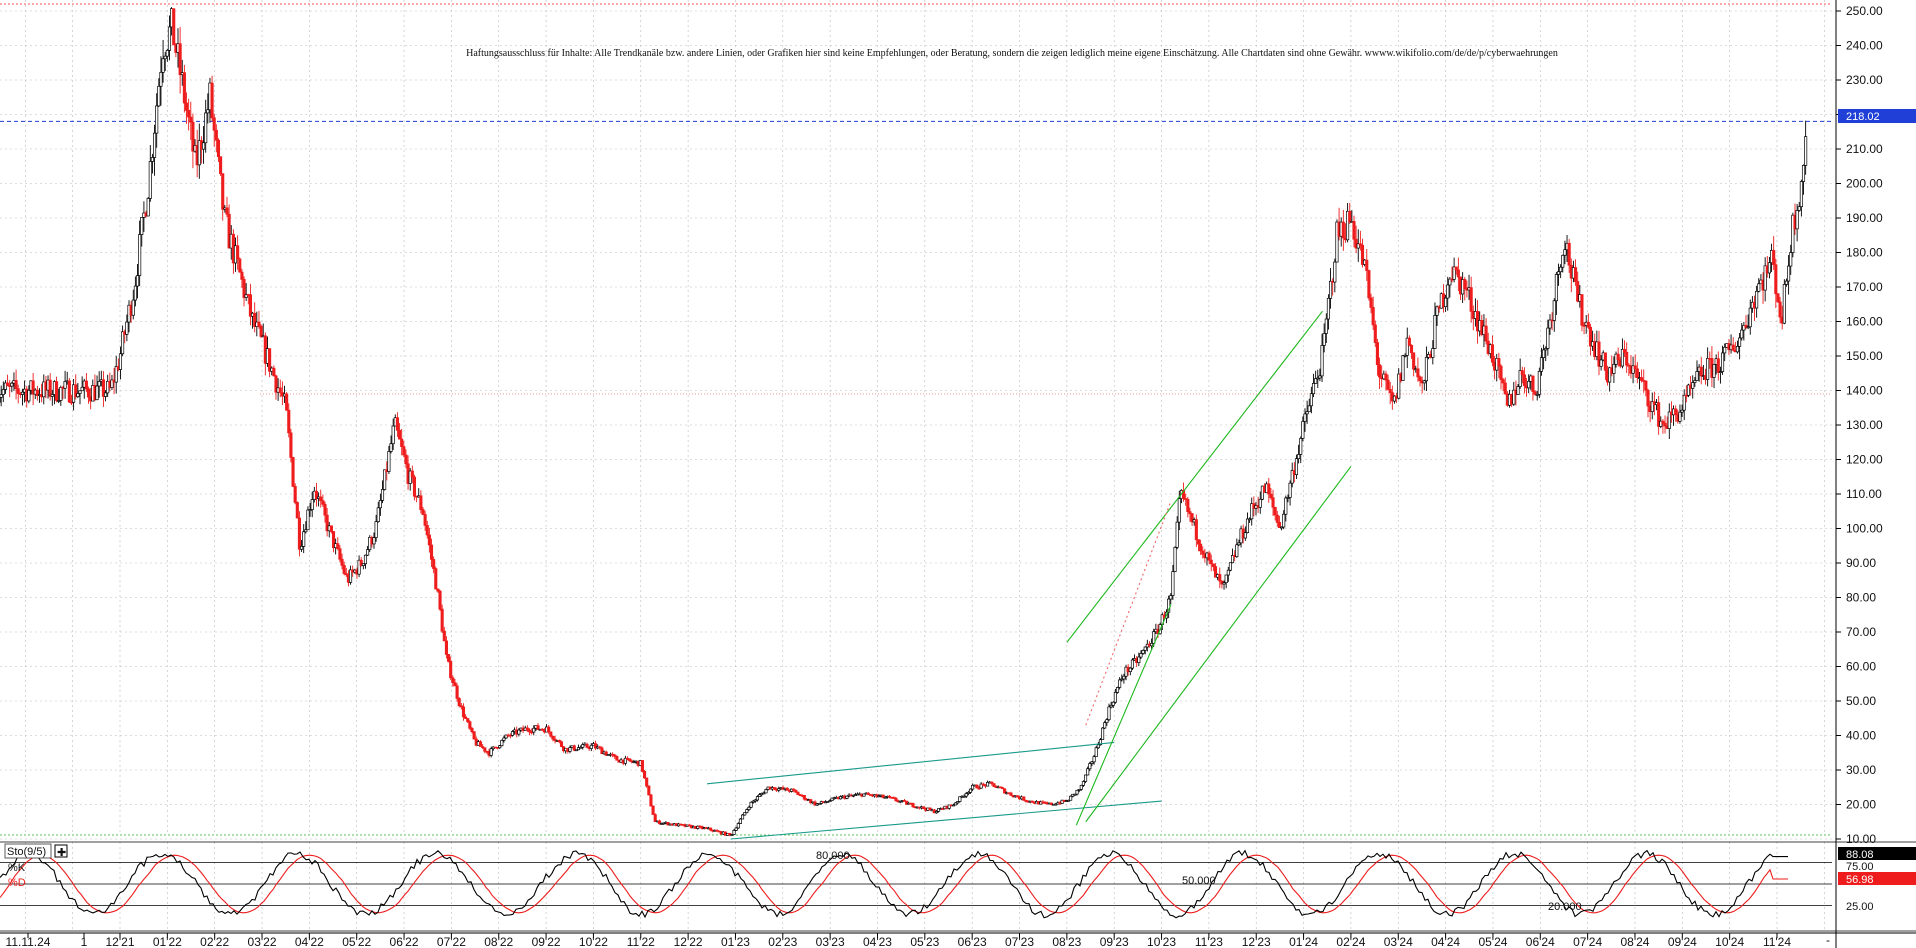 The height and width of the screenshot is (948, 1916). What do you see at coordinates (1877, 878) in the screenshot?
I see `stoch-d-badge` at bounding box center [1877, 878].